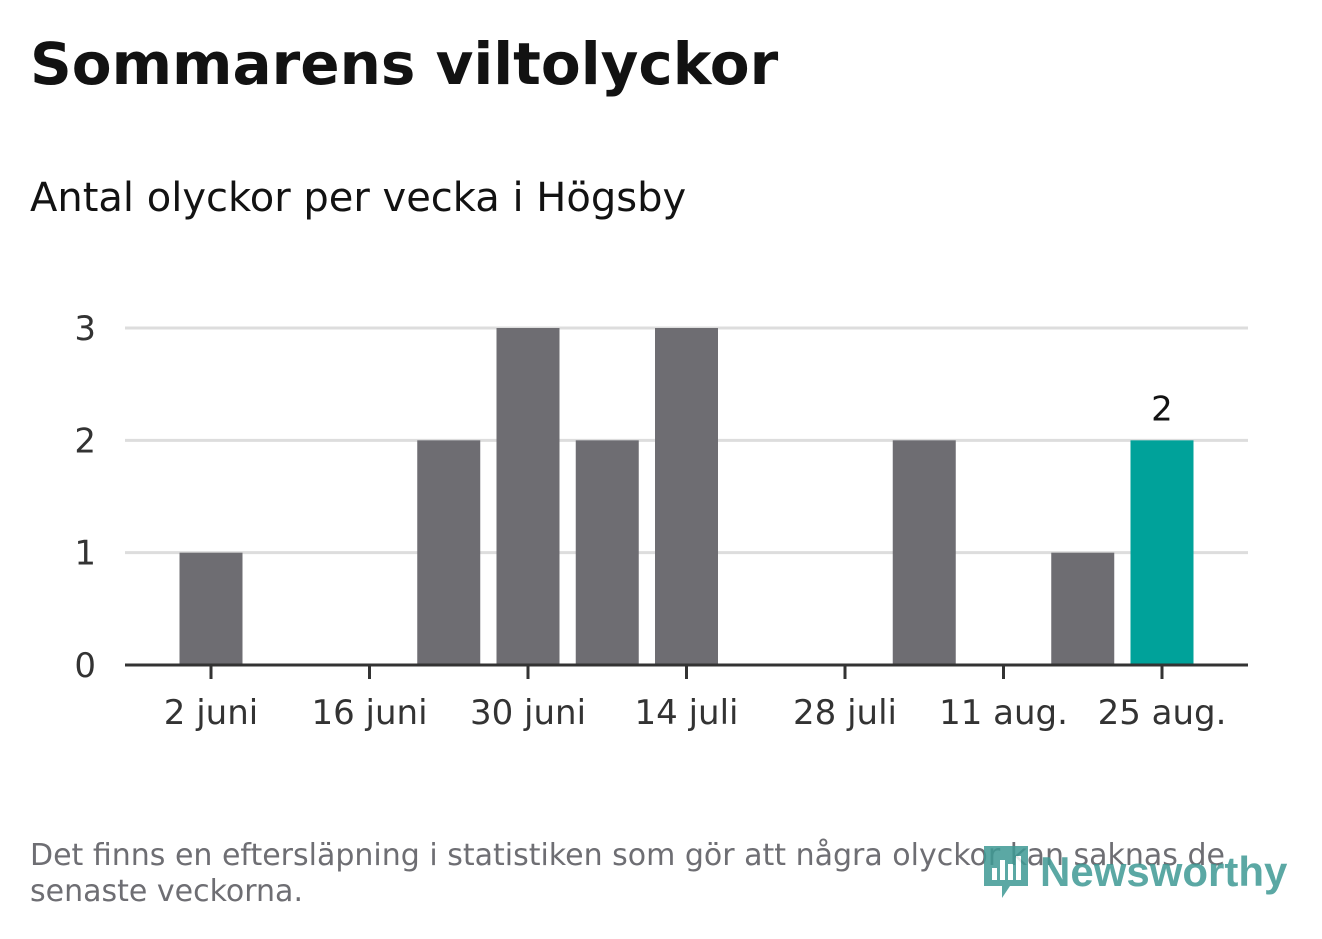 The image size is (1322, 939). What do you see at coordinates (1162, 713) in the screenshot?
I see `x-tick-label: 25 aug.` at bounding box center [1162, 713].